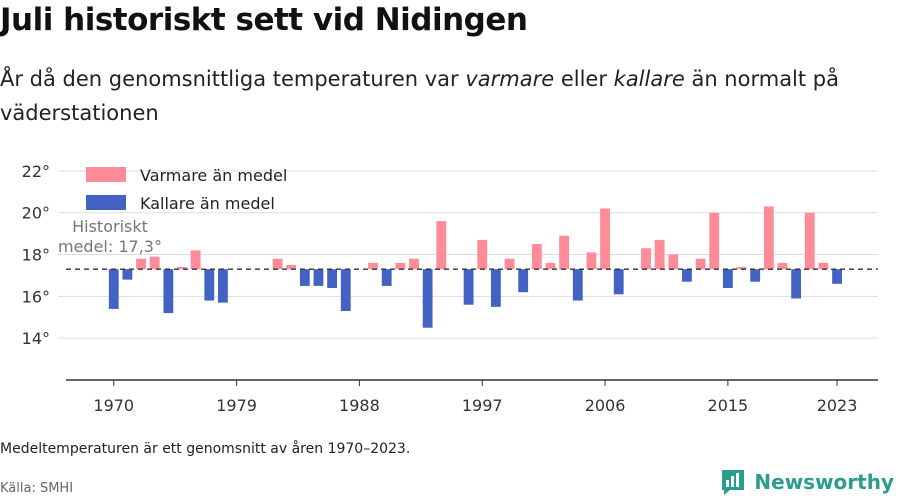 The height and width of the screenshot is (500, 900). I want to click on x-tick-label: 1988, so click(359, 405).